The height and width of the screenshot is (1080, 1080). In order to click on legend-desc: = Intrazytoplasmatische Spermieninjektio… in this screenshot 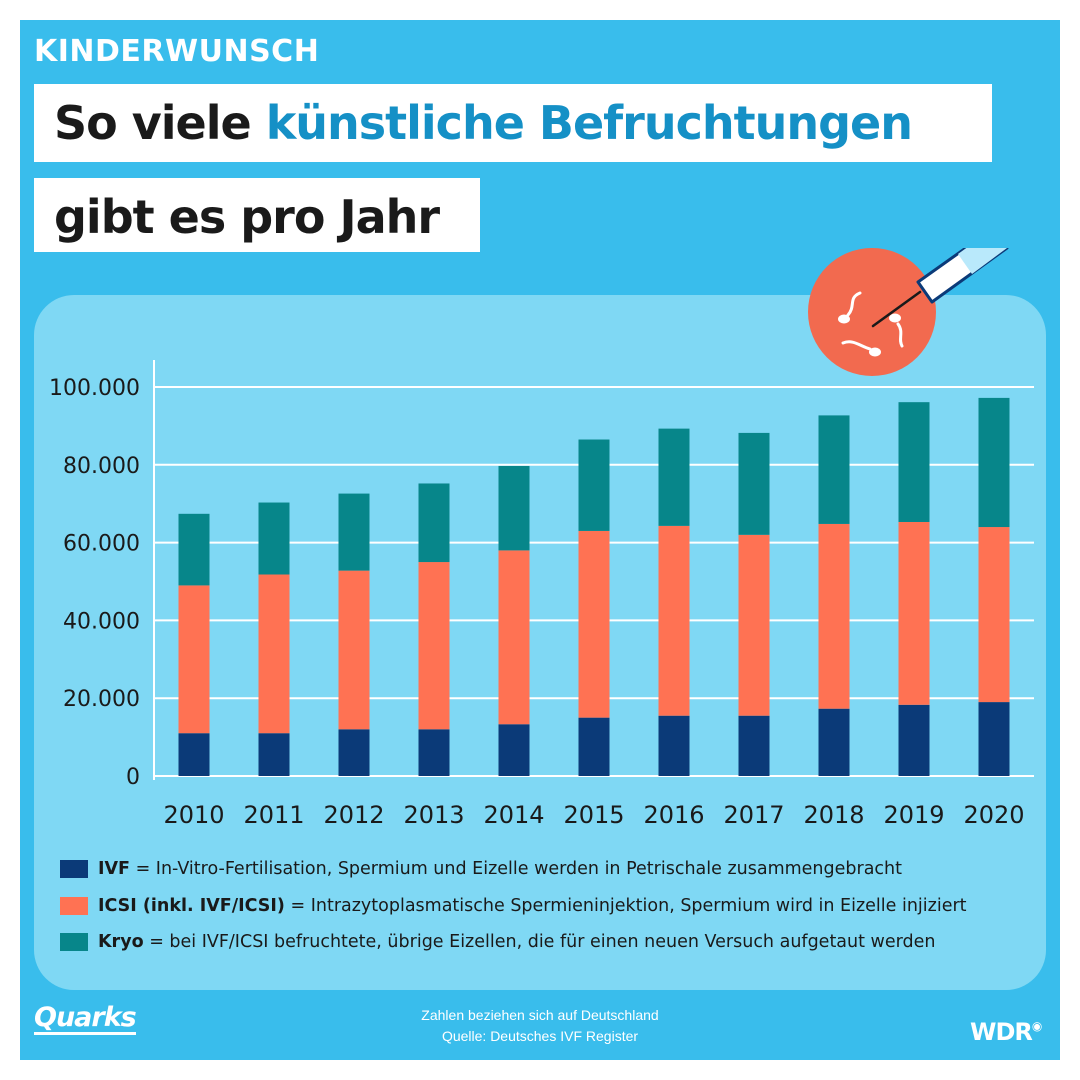, I will do `click(625, 906)`.